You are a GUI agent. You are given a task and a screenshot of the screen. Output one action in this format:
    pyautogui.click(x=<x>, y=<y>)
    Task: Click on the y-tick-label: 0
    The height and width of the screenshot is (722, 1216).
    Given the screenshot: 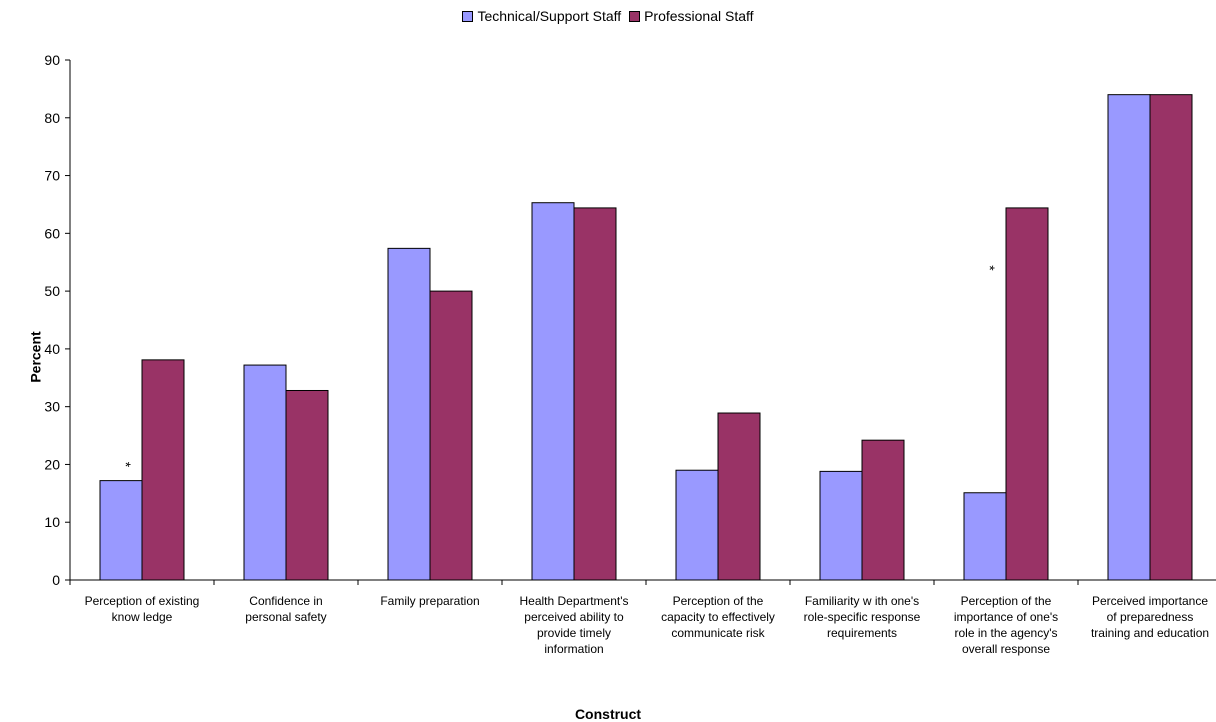 What is the action you would take?
    pyautogui.click(x=56, y=580)
    